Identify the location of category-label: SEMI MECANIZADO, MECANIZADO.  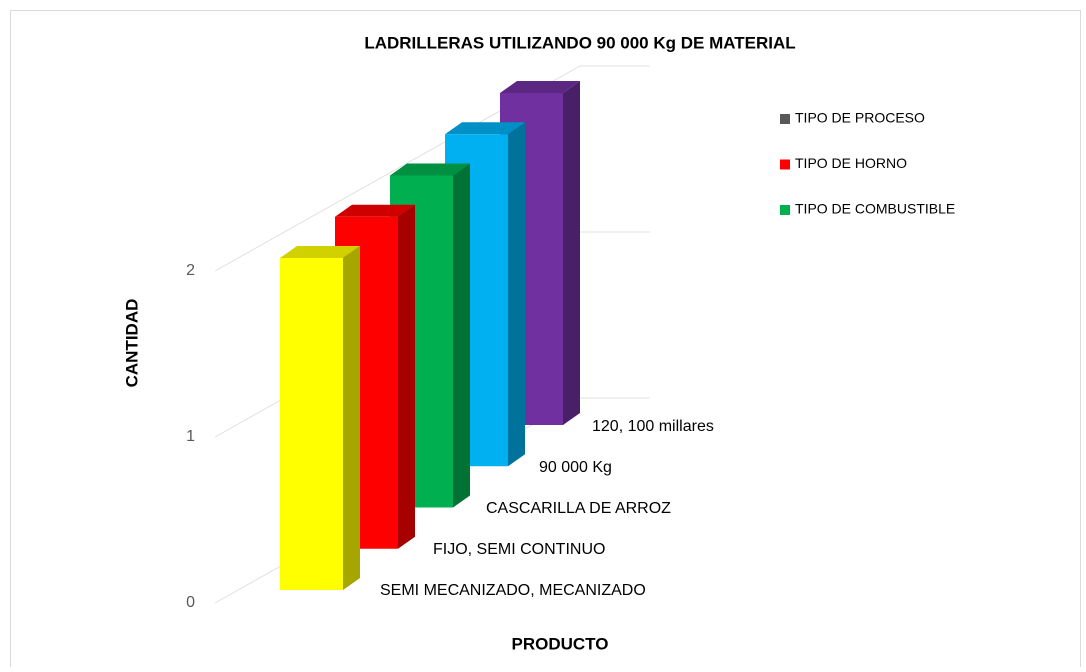
(513, 590).